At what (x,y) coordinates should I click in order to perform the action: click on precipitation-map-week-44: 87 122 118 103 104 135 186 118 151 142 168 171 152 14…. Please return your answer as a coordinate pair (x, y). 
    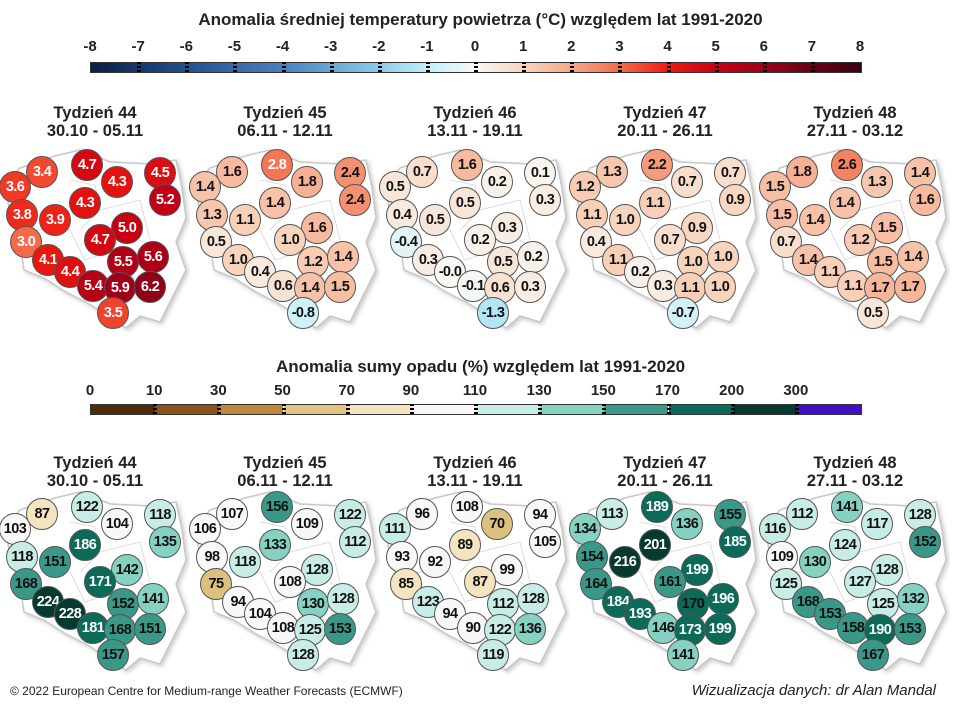
    Looking at the image, I should click on (95, 582).